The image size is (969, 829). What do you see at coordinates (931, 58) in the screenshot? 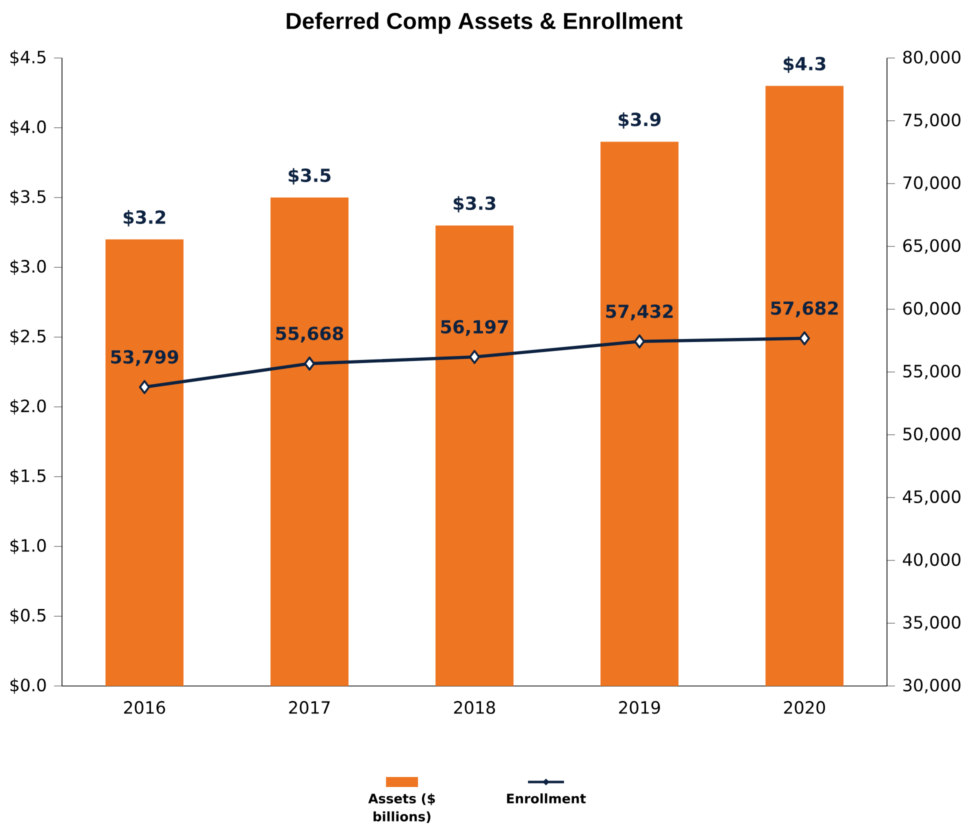
I see `y2-tick-label: 80,000` at bounding box center [931, 58].